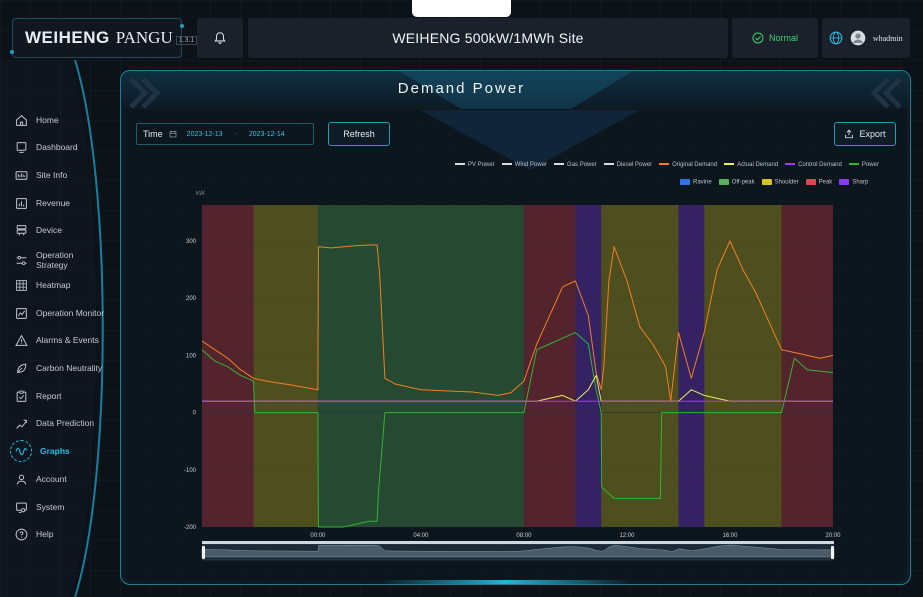 The height and width of the screenshot is (597, 923). I want to click on sidebar-item-device: Device, so click(64, 230).